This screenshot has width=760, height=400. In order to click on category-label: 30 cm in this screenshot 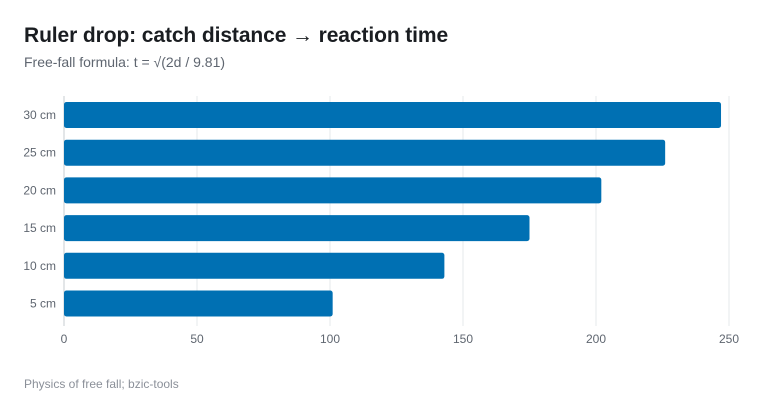, I will do `click(39, 115)`.